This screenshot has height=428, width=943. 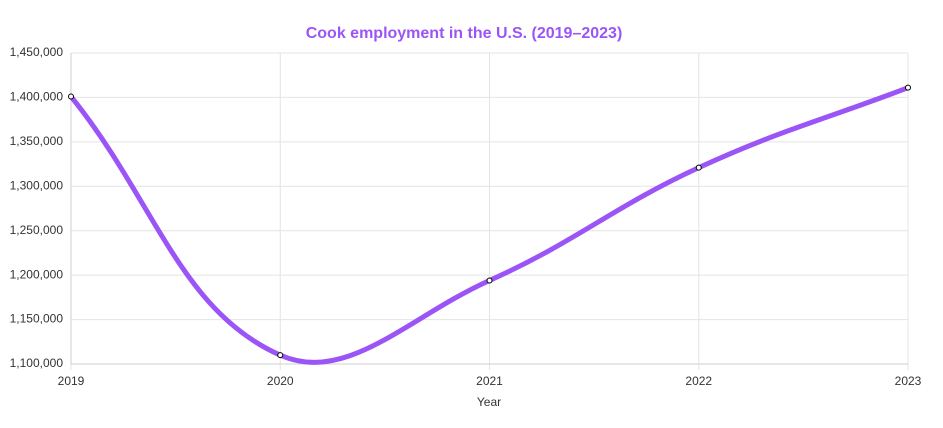 What do you see at coordinates (280, 381) in the screenshot?
I see `x-tick-label: 2020` at bounding box center [280, 381].